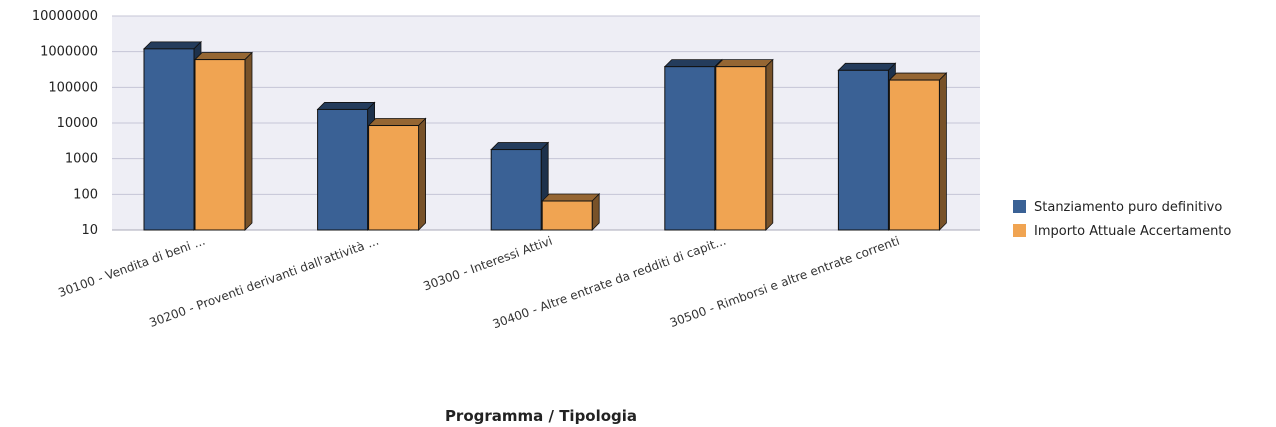 The height and width of the screenshot is (427, 1276). I want to click on y-axis-ticks: 10 100 1000 10000 100000 1000000 10000000, so click(65, 123).